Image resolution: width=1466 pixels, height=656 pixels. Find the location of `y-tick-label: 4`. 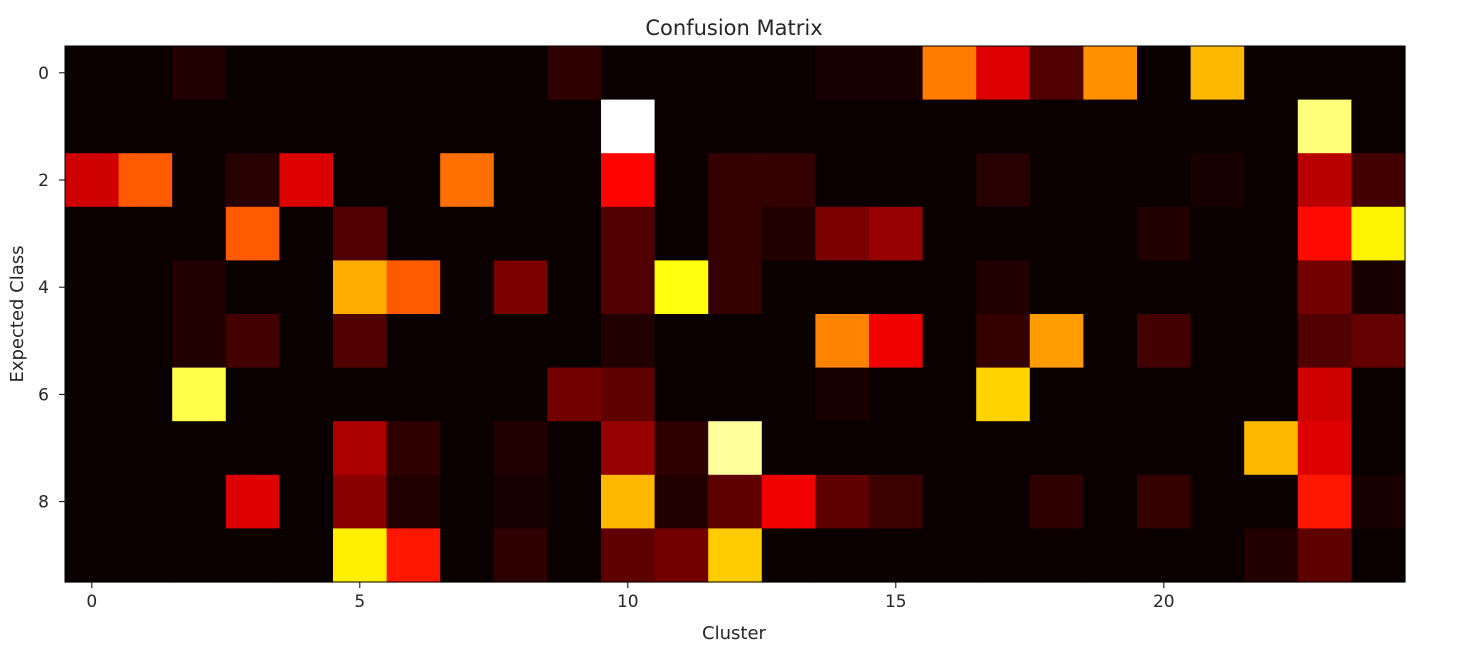

y-tick-label: 4 is located at coordinates (43, 288).